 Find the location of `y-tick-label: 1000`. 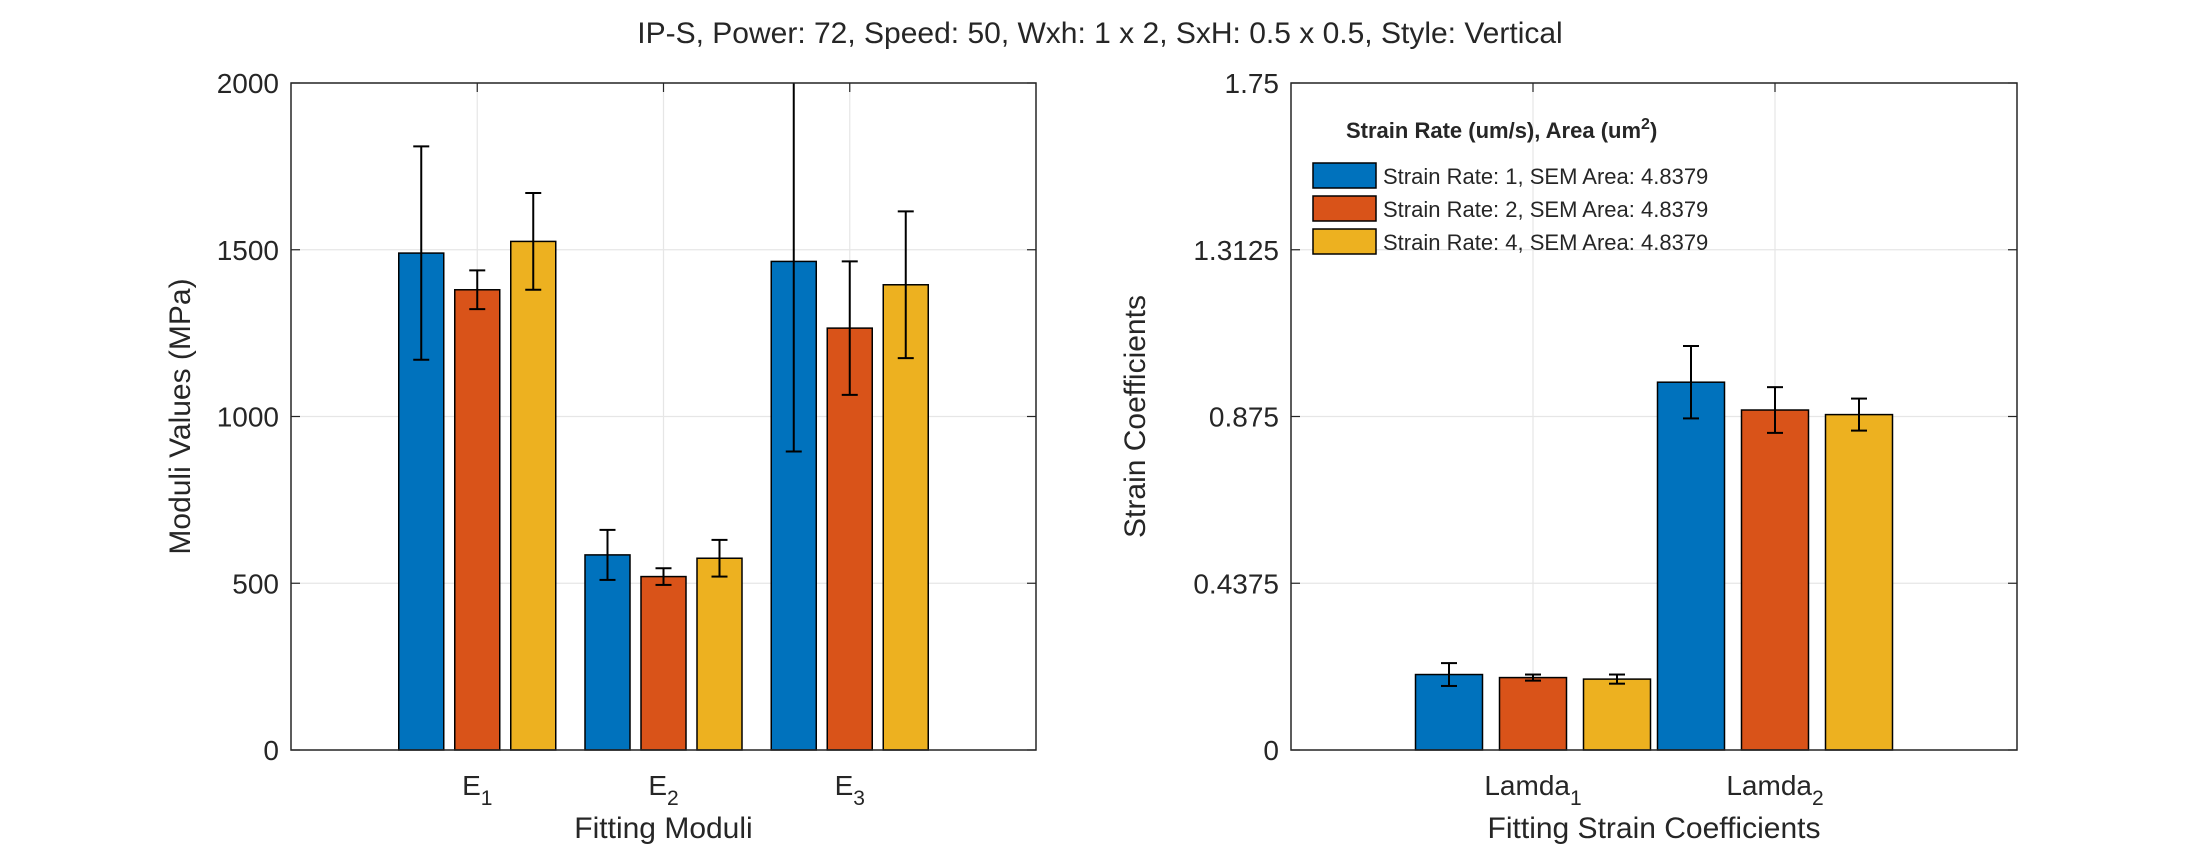

y-tick-label: 1000 is located at coordinates (248, 417).